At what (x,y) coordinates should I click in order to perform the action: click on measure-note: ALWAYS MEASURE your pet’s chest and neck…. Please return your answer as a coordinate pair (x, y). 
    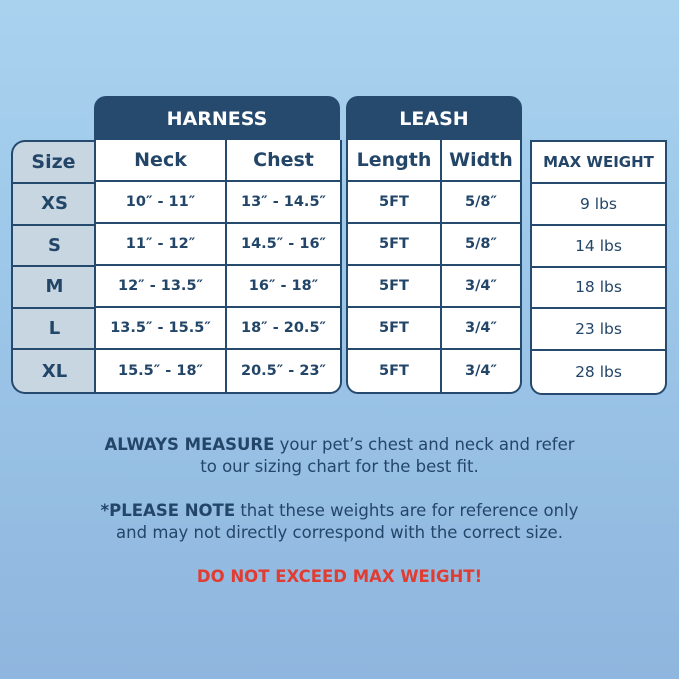
    Looking at the image, I should click on (339, 456).